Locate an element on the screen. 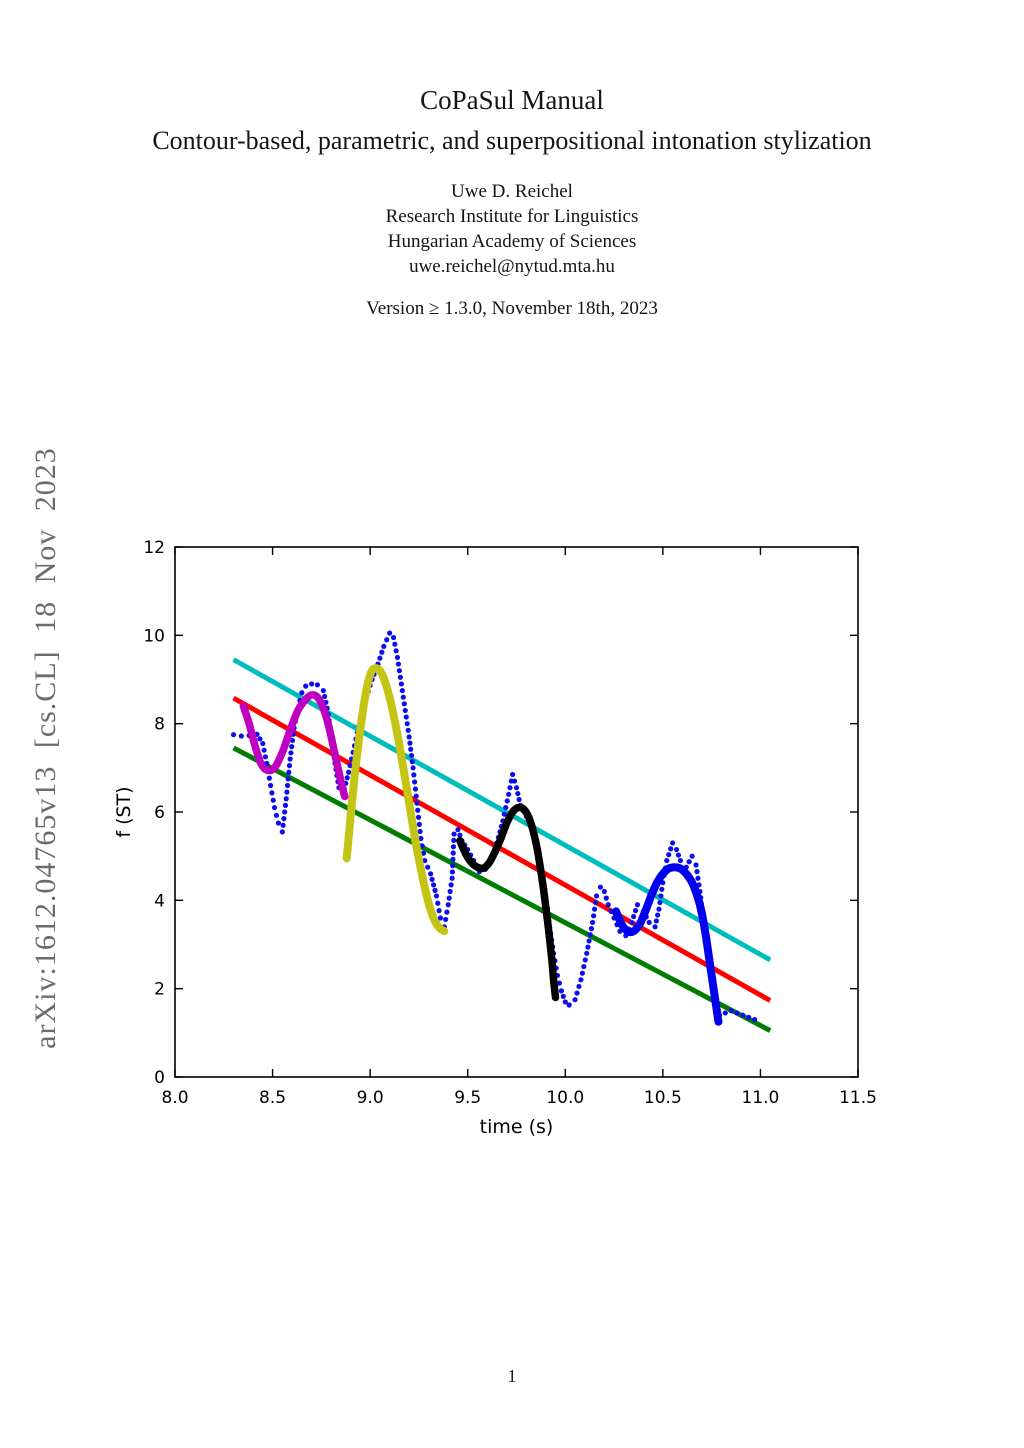 This screenshot has height=1448, width=1024. series-global-baseline is located at coordinates (502, 889).